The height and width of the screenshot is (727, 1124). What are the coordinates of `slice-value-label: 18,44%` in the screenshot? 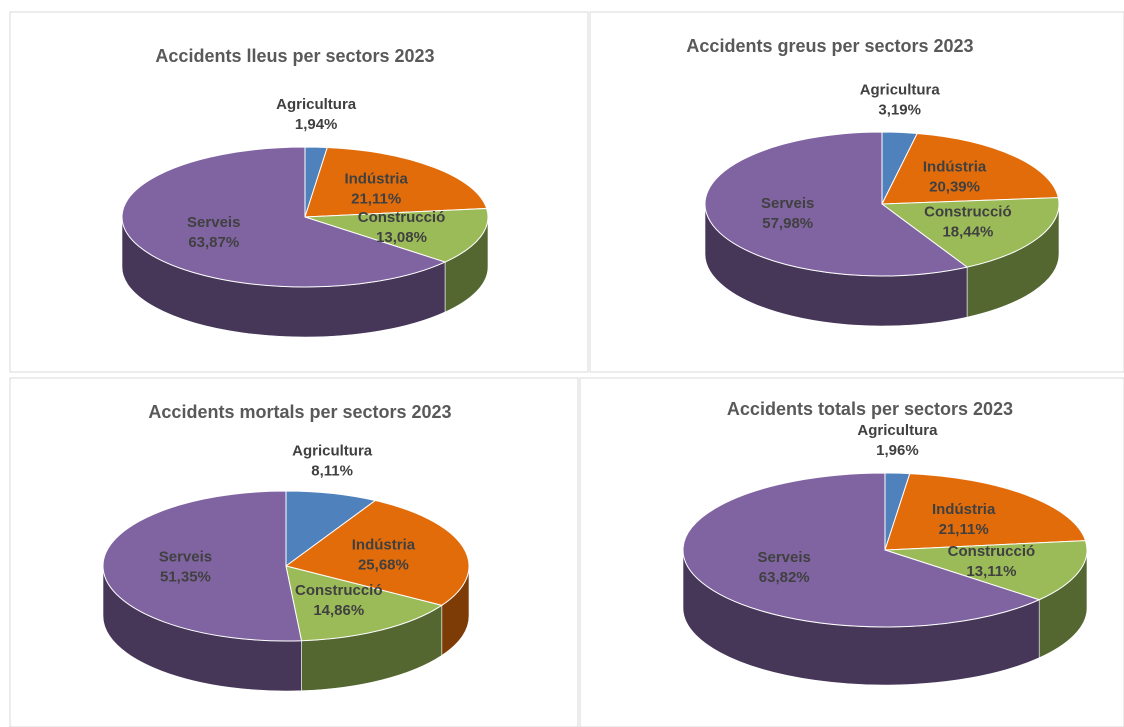 It's located at (967, 232).